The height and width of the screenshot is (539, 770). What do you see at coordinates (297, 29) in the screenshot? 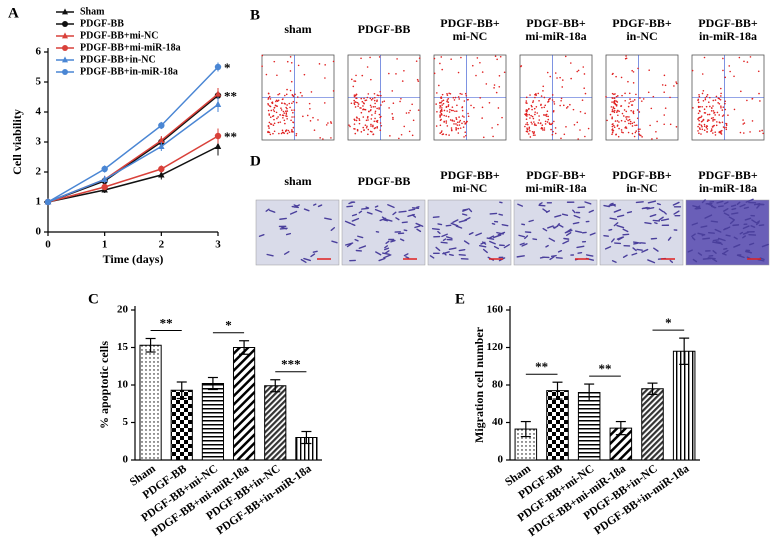
I see `column-header: sham` at bounding box center [297, 29].